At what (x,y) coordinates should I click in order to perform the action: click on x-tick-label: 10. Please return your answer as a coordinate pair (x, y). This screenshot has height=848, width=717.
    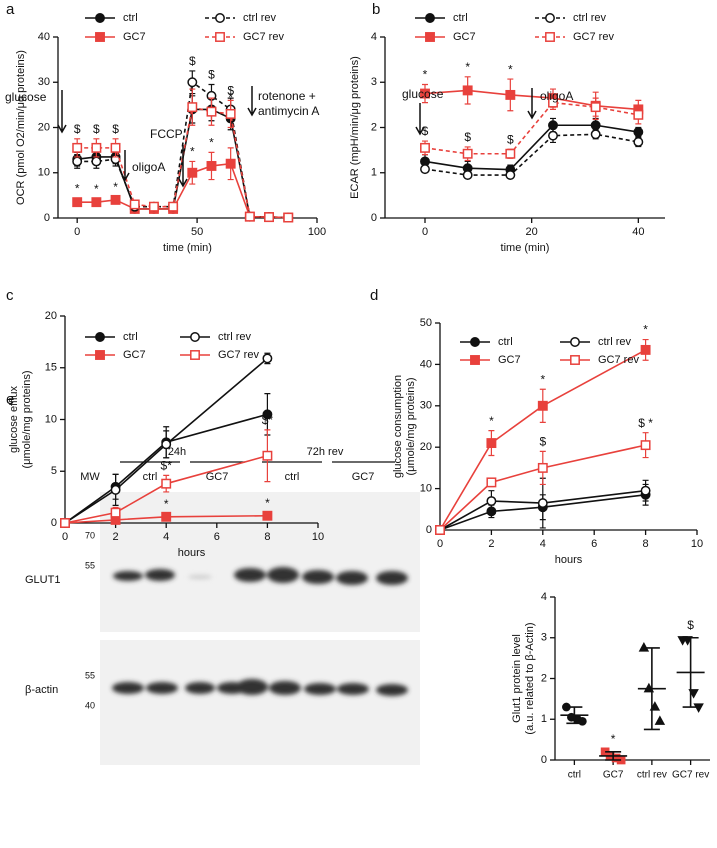
    Looking at the image, I should click on (697, 544).